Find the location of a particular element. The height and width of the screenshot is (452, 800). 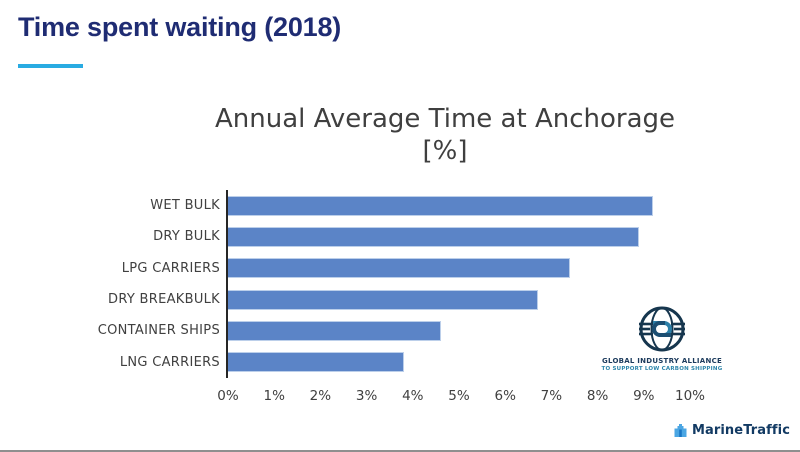

bar-dry-bulk is located at coordinates (434, 236).